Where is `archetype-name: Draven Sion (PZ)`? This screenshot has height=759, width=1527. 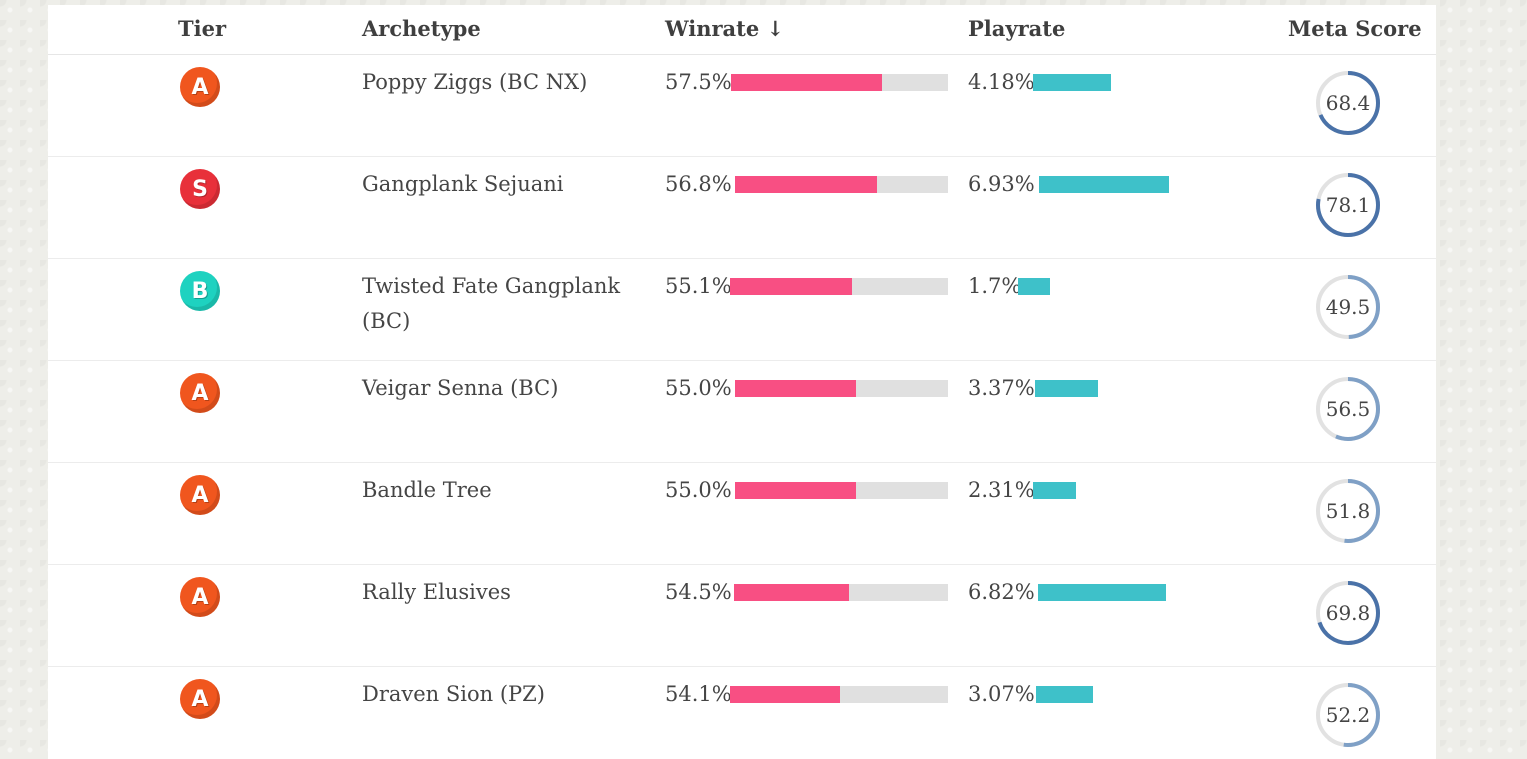
archetype-name: Draven Sion (PZ) is located at coordinates (453, 694).